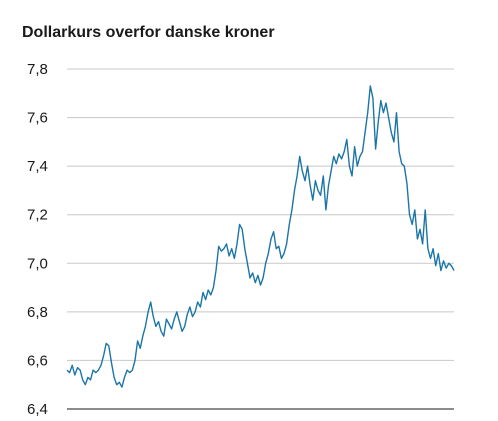 Image resolution: width=498 pixels, height=421 pixels. I want to click on y-tick-label: 6,6, so click(37, 360).